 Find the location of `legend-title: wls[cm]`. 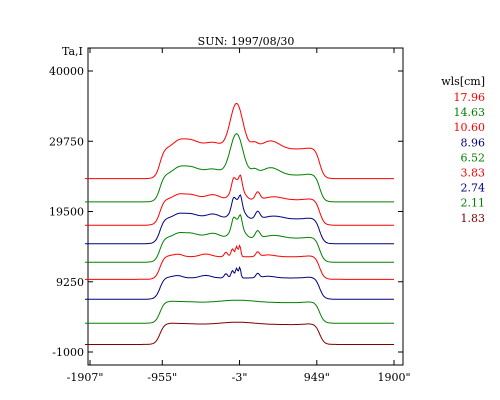

legend-title: wls[cm] is located at coordinates (463, 81).